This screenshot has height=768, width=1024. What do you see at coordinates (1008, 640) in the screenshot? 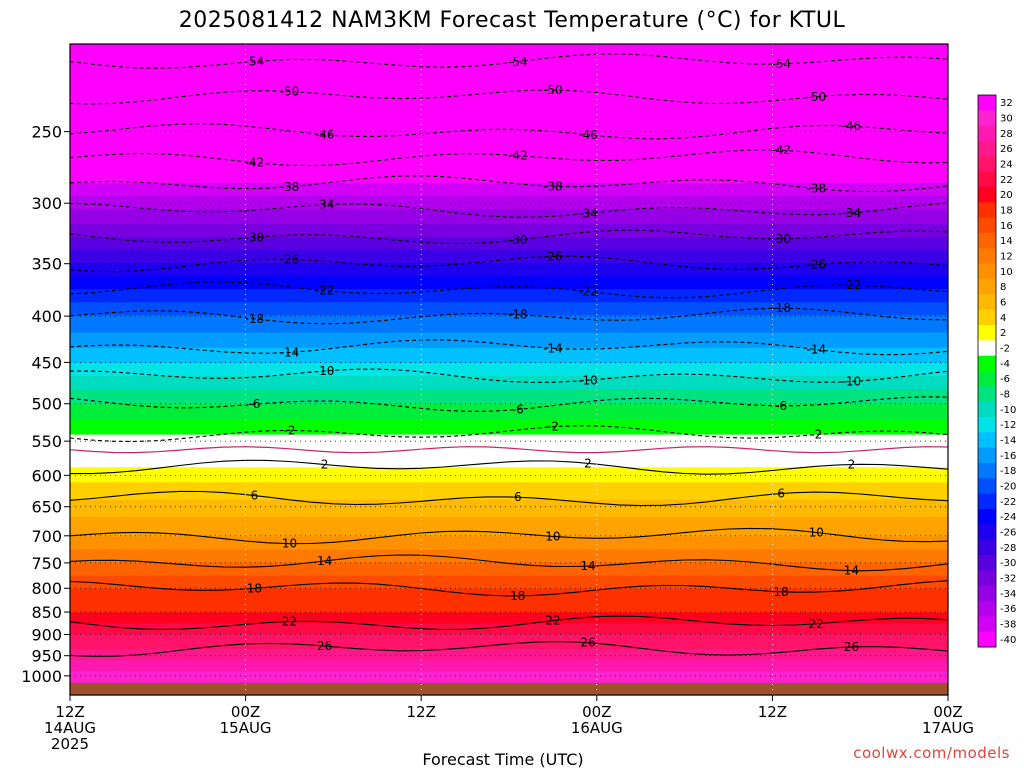
I see `colorbar-label: -40` at bounding box center [1008, 640].